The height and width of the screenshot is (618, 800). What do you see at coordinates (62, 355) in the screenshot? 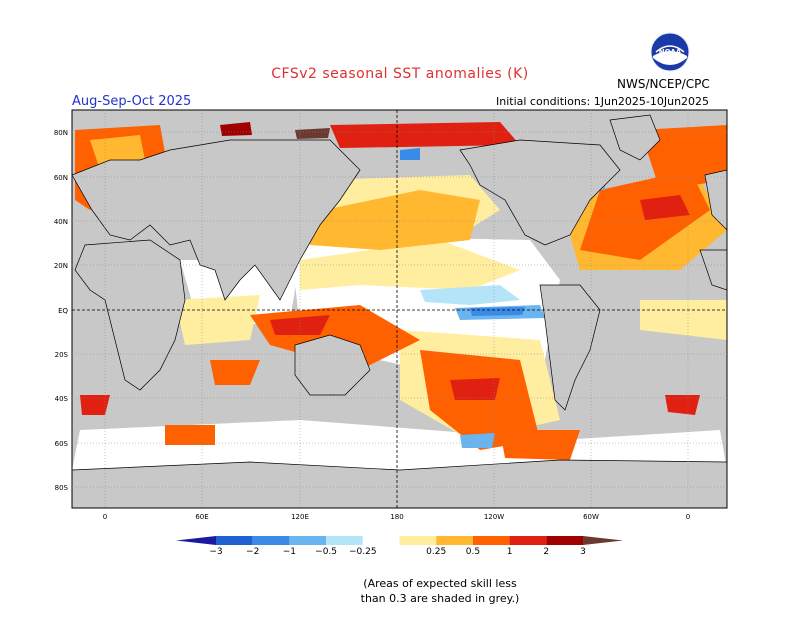
I see `lat-label-20s: 20S` at bounding box center [62, 355].